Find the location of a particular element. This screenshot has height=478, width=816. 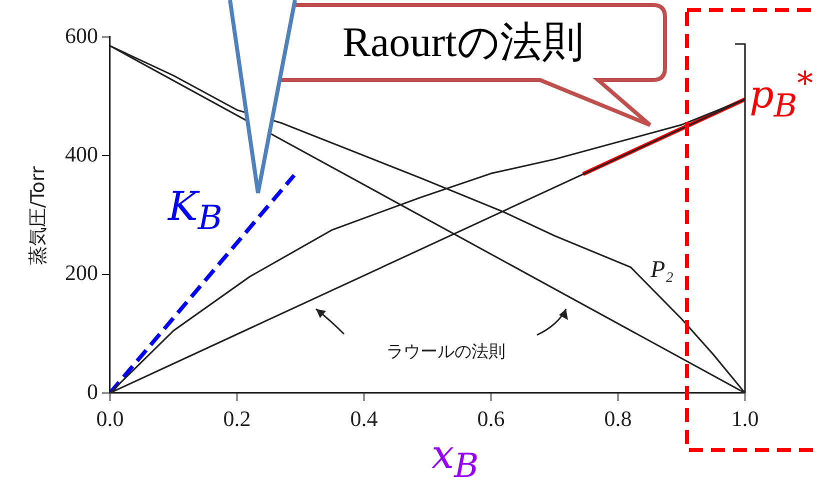

x-tick-label: 0.2 is located at coordinates (237, 418).